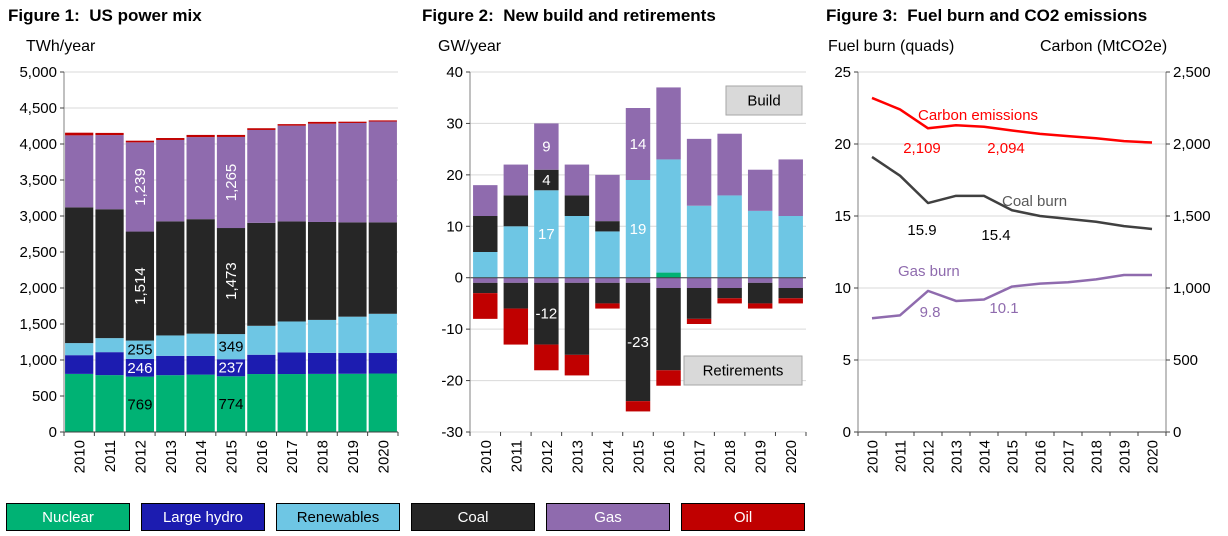  What do you see at coordinates (473, 517) in the screenshot?
I see `legend-item-coal: Coal` at bounding box center [473, 517].